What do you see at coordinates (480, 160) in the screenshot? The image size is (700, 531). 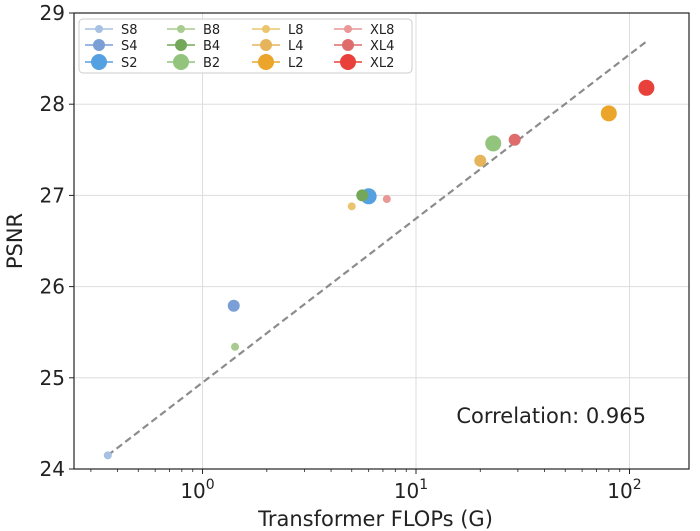 I see `point-l4` at bounding box center [480, 160].